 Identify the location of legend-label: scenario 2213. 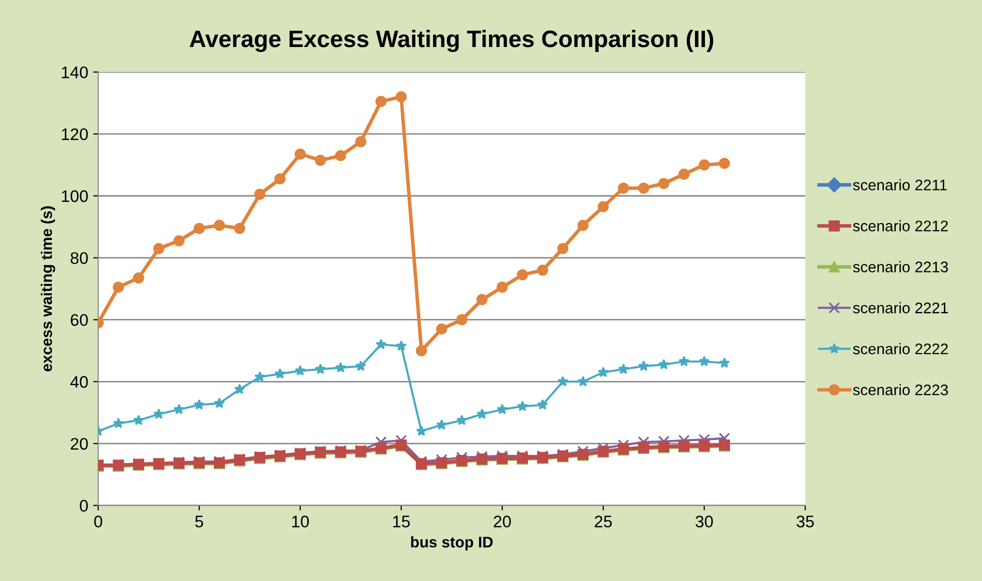
(900, 266).